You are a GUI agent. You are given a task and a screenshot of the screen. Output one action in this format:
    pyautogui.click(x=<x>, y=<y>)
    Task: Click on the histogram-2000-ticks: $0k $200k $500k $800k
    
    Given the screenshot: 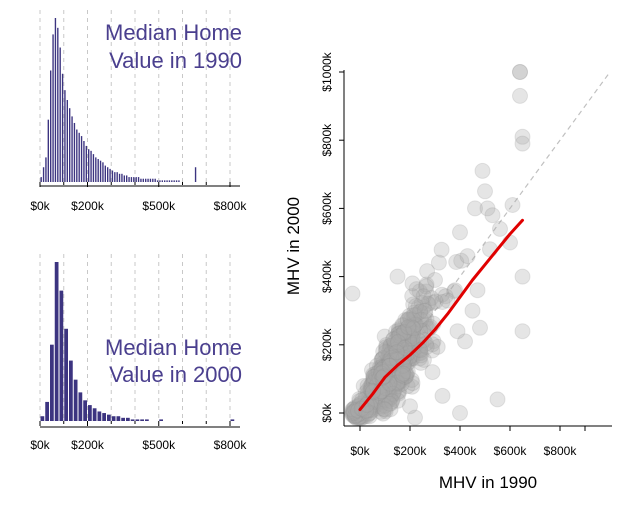 What is the action you would take?
    pyautogui.click(x=138, y=436)
    